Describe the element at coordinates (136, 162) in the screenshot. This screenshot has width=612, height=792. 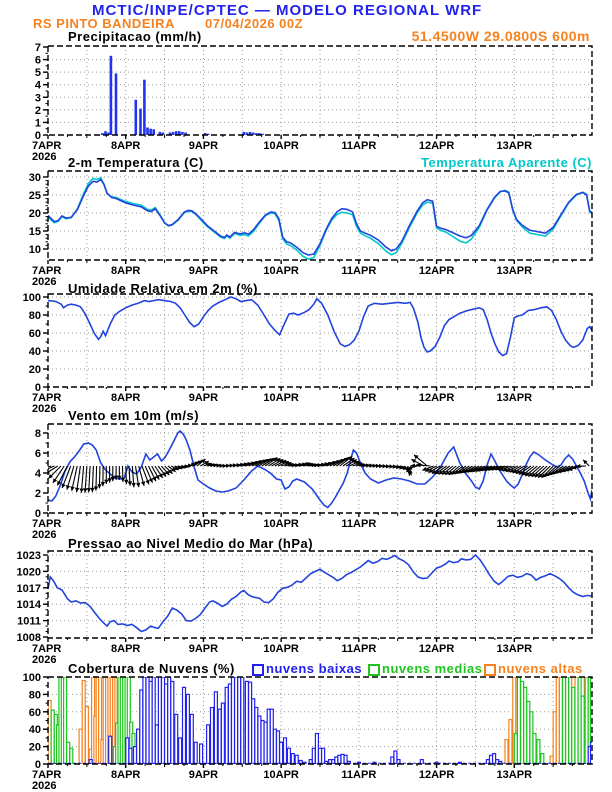
I see `temperature-panel-title: 2-m Temperatura (C)` at that location.